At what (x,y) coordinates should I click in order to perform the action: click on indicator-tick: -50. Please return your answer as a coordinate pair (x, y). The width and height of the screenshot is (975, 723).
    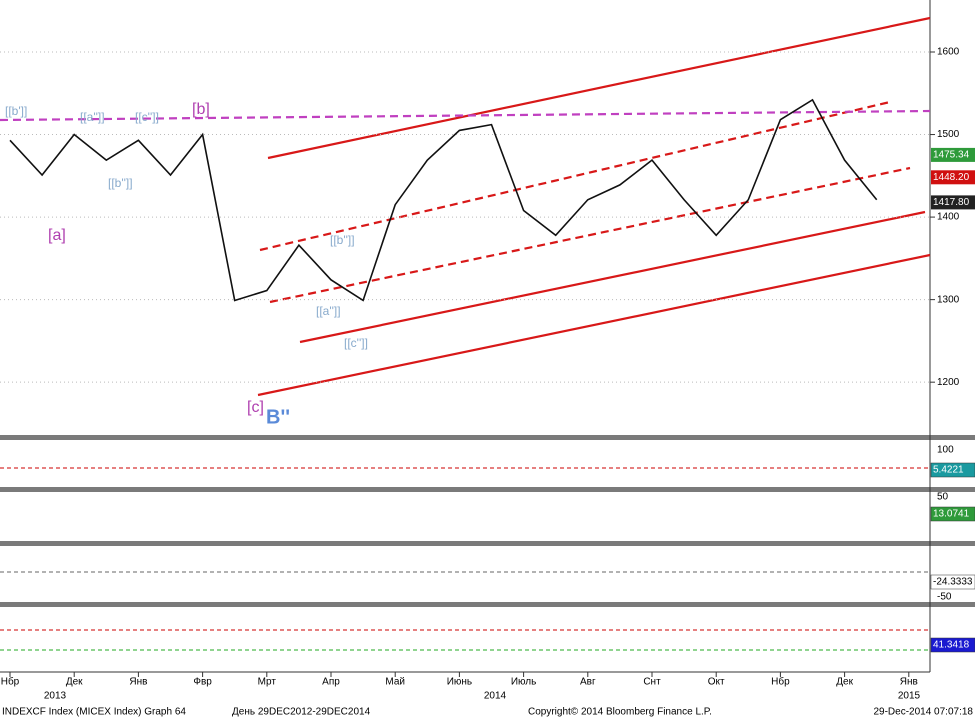
    Looking at the image, I should click on (944, 597).